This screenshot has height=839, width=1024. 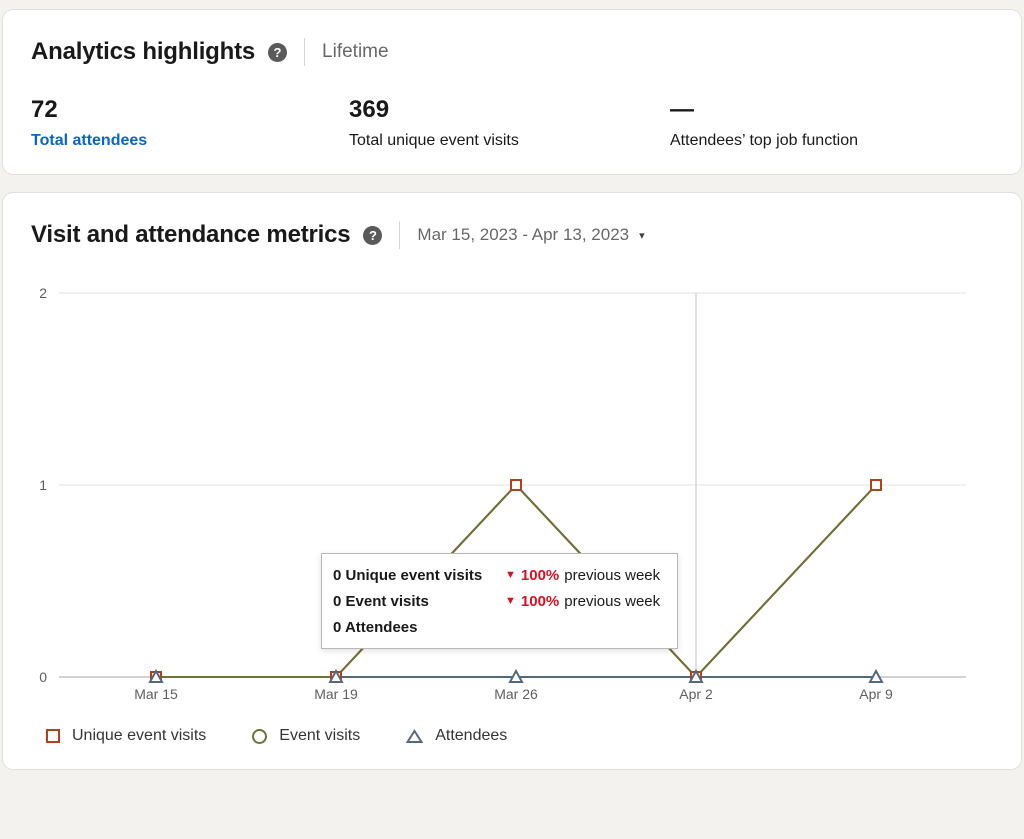 I want to click on legend-label: Attendees, so click(x=471, y=735).